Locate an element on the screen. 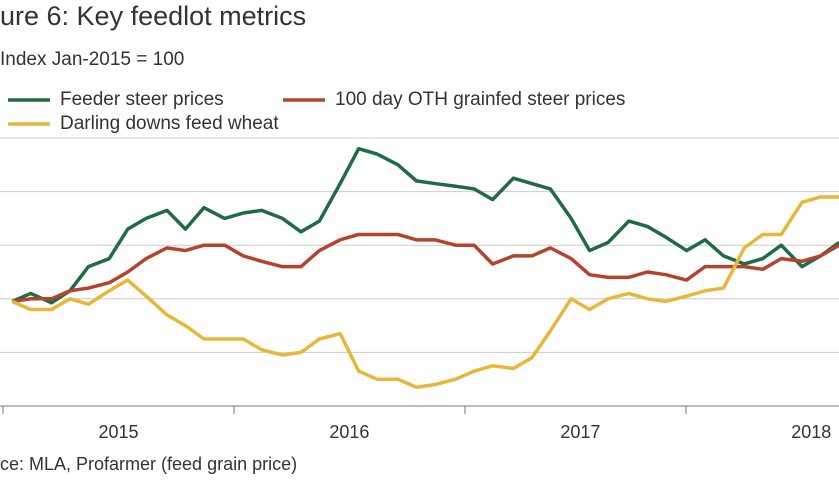  legend-label: 100 day OTH grainfed steer prices is located at coordinates (480, 99).